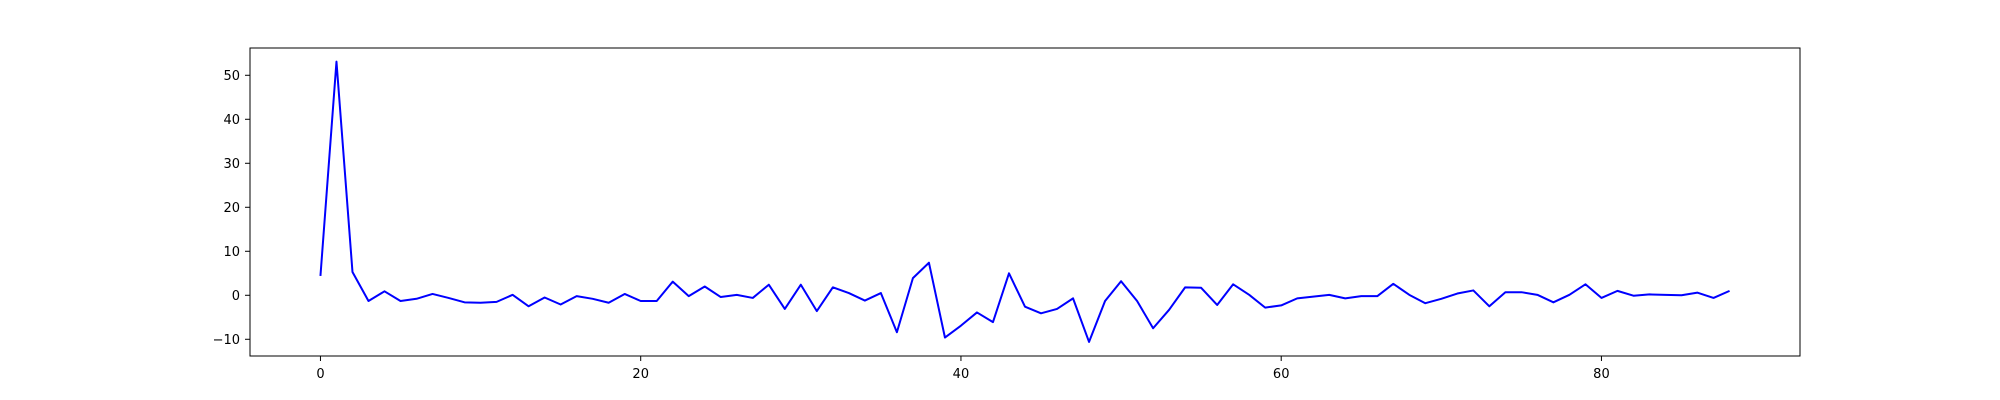  What do you see at coordinates (231, 164) in the screenshot?
I see `y-tick-label: 30` at bounding box center [231, 164].